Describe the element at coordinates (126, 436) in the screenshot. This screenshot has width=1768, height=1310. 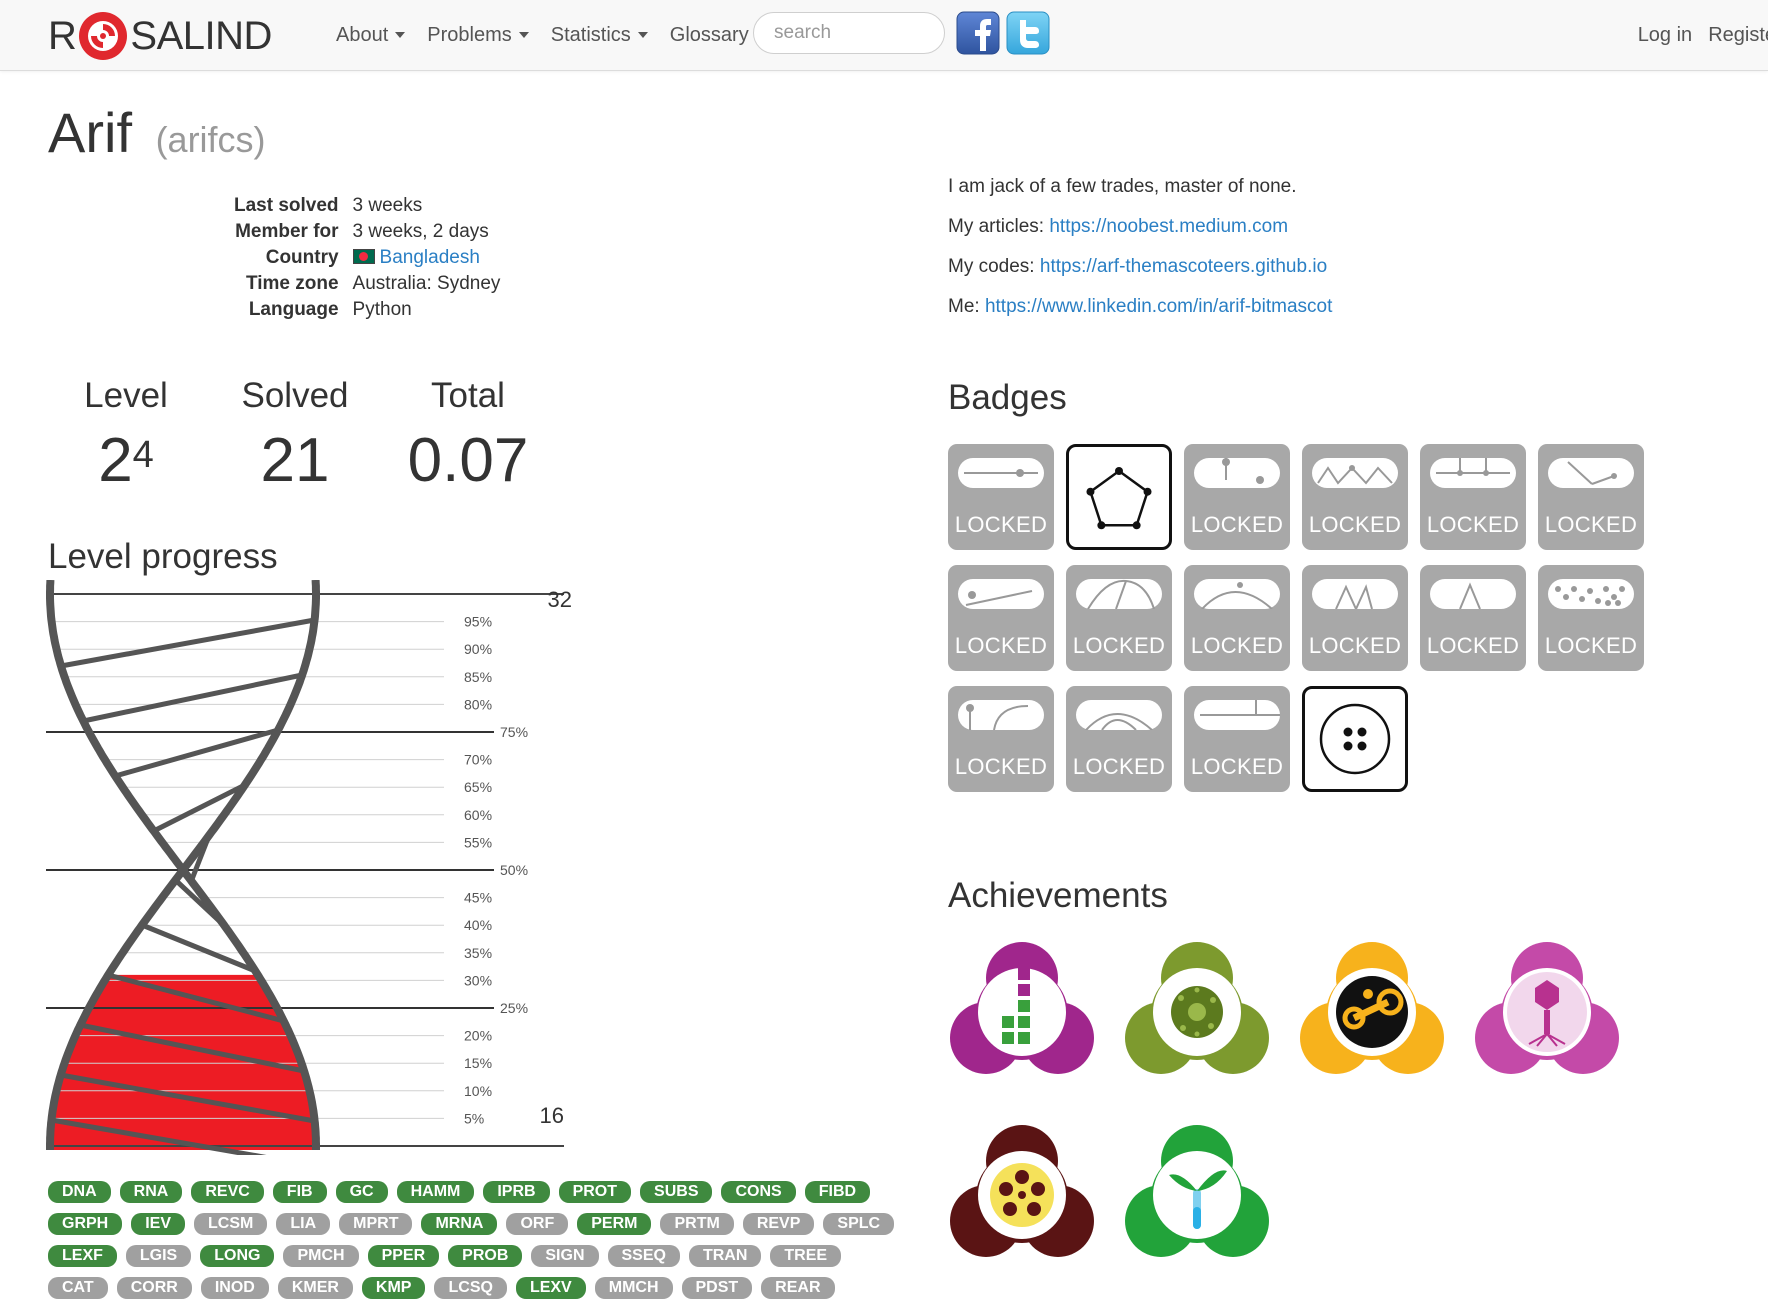
I see `level-stat: Level 24` at that location.